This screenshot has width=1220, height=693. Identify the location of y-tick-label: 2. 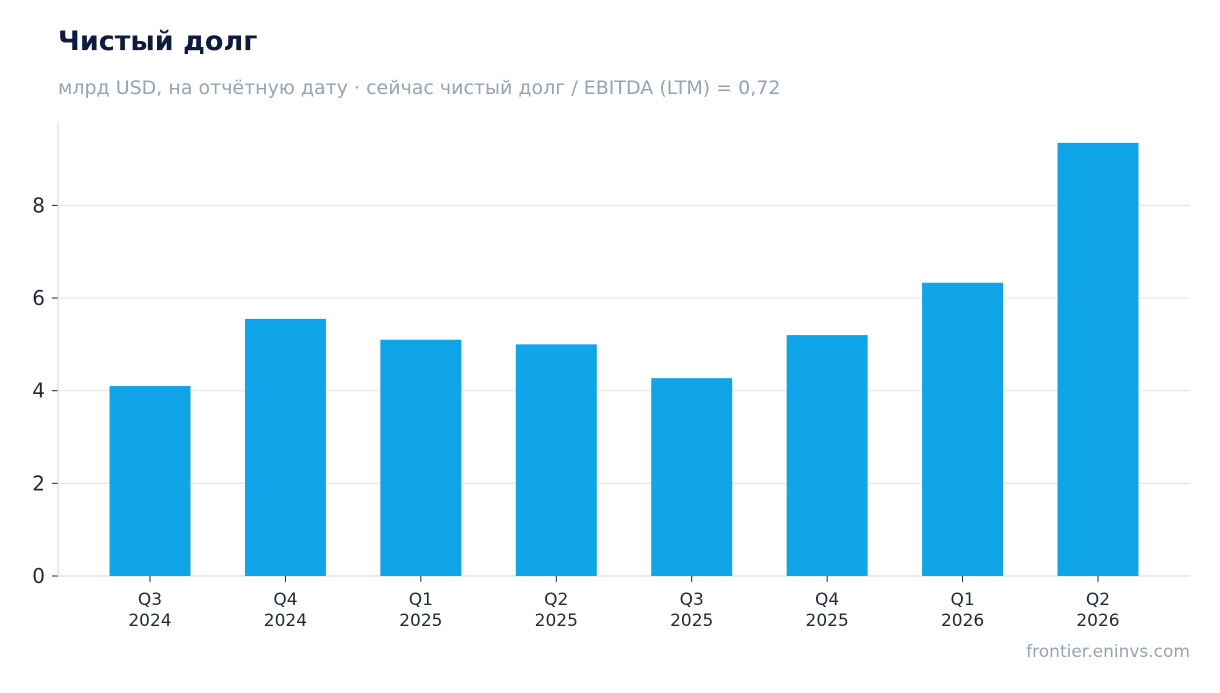
(38, 483).